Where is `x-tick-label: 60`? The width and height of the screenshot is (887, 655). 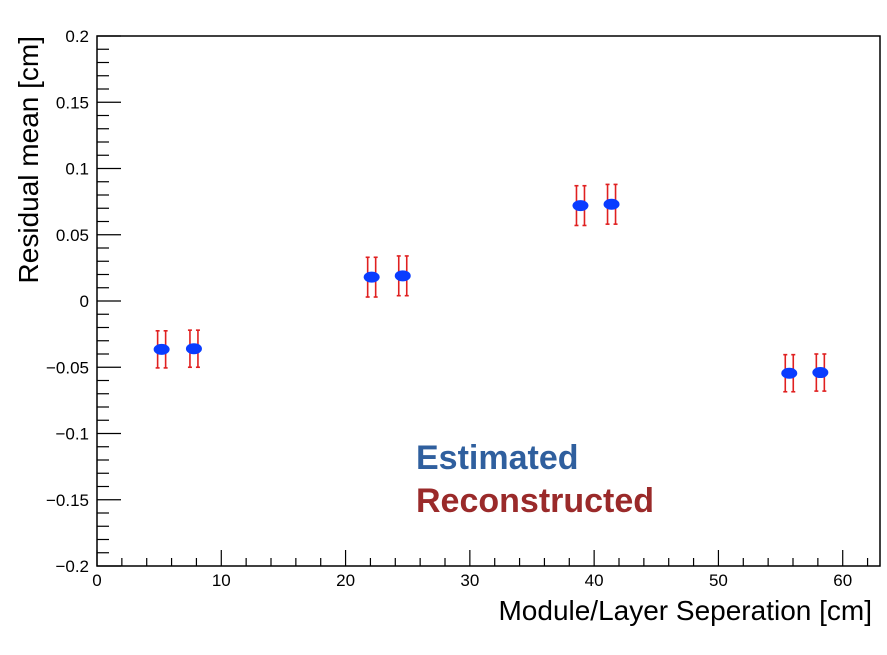
x-tick-label: 60 is located at coordinates (842, 580).